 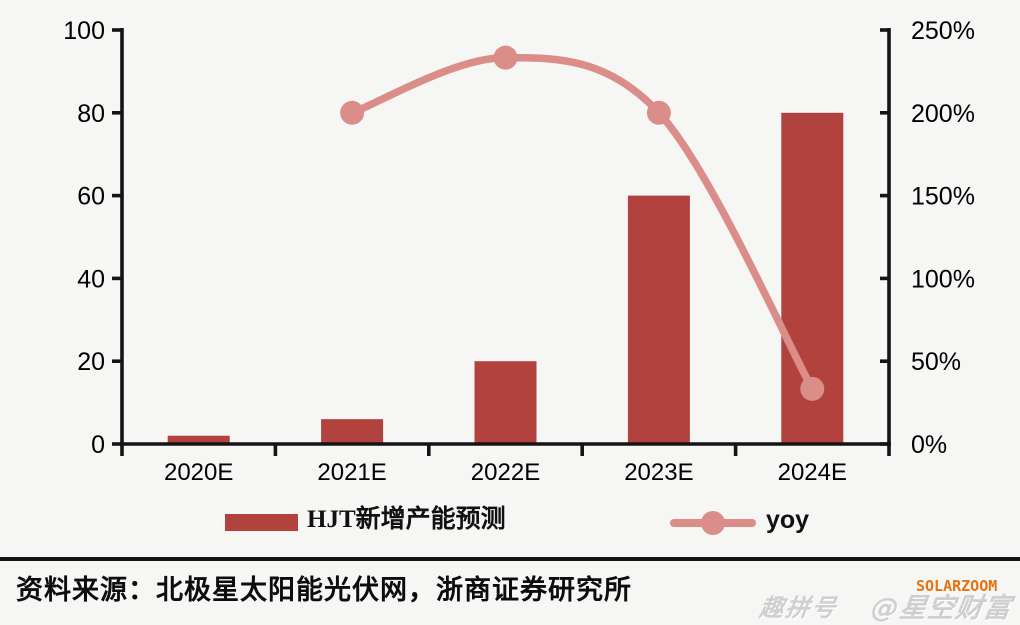 I want to click on yoy-point-2024E, so click(x=812, y=388).